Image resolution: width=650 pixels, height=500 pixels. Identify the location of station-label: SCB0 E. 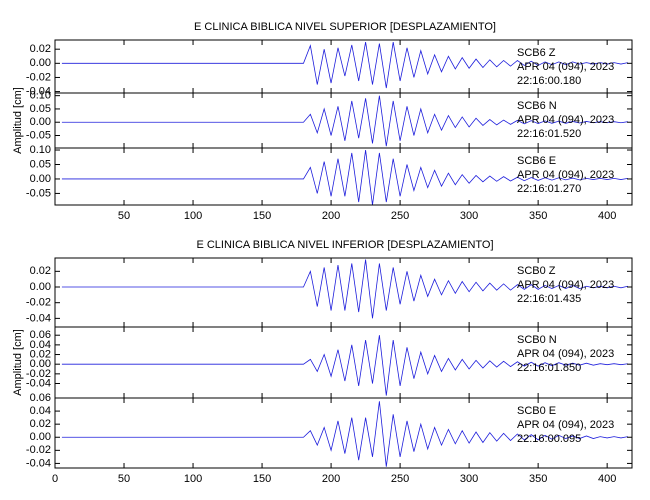
(536, 411).